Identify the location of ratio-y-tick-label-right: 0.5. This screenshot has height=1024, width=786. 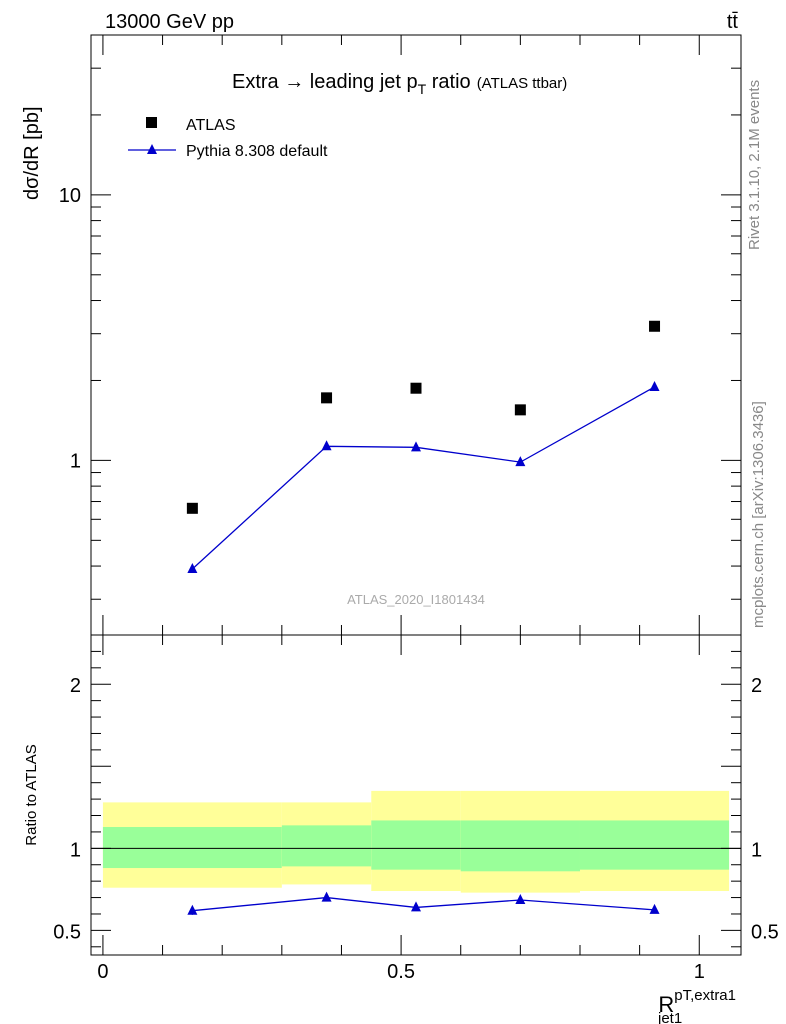
(765, 932).